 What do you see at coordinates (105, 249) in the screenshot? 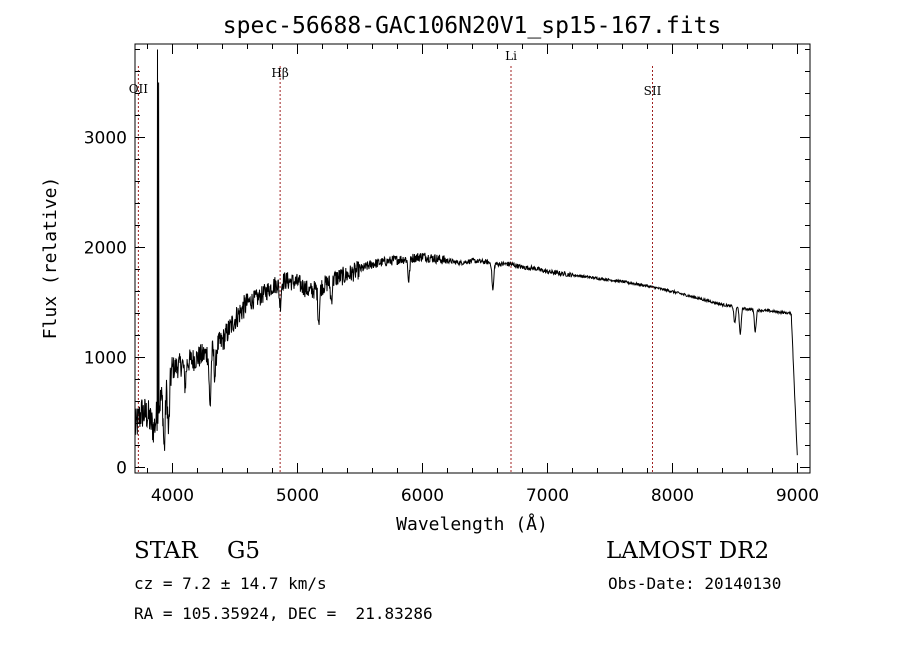
I see `y-tick-label: 2000` at bounding box center [105, 249].